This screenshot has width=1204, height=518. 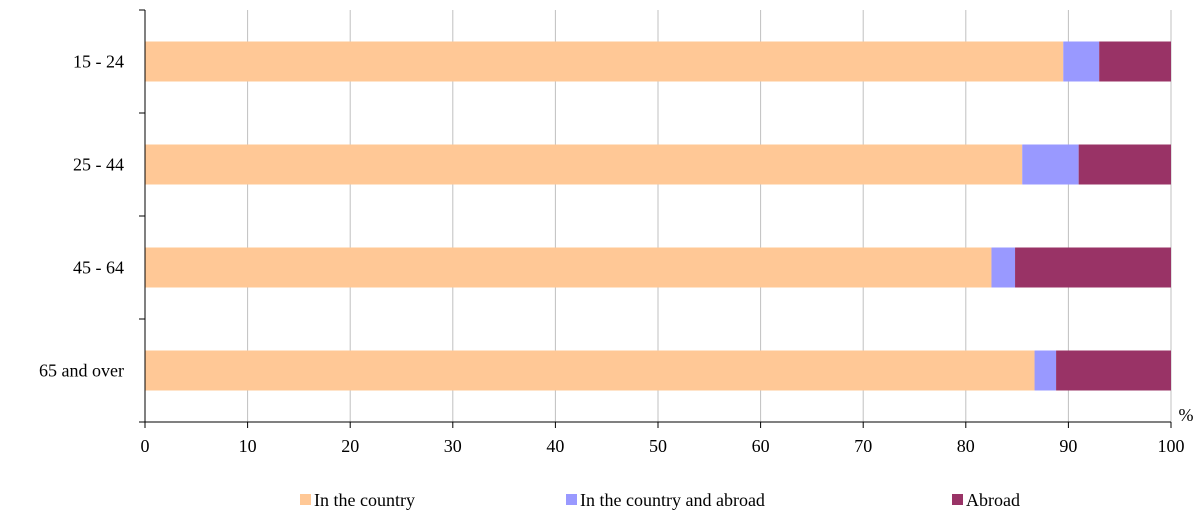 I want to click on x-tick-label: 10, so click(x=248, y=446).